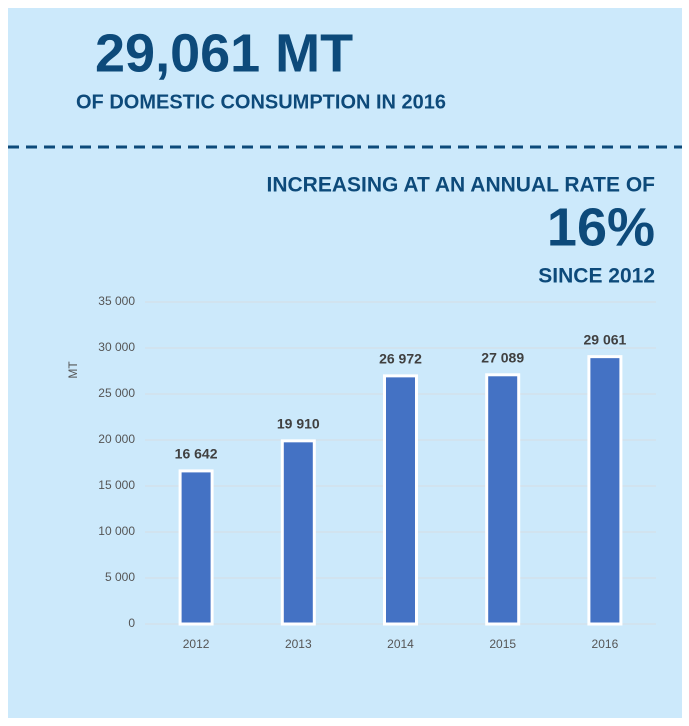  I want to click on x-tick-label: 2016, so click(605, 644).